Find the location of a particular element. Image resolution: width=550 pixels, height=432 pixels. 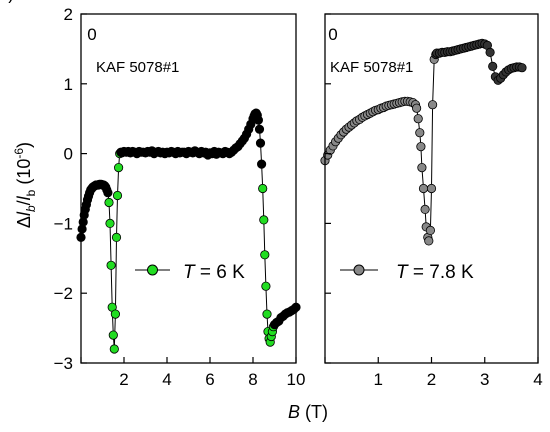

ylabel-slash: / is located at coordinates (24, 202).